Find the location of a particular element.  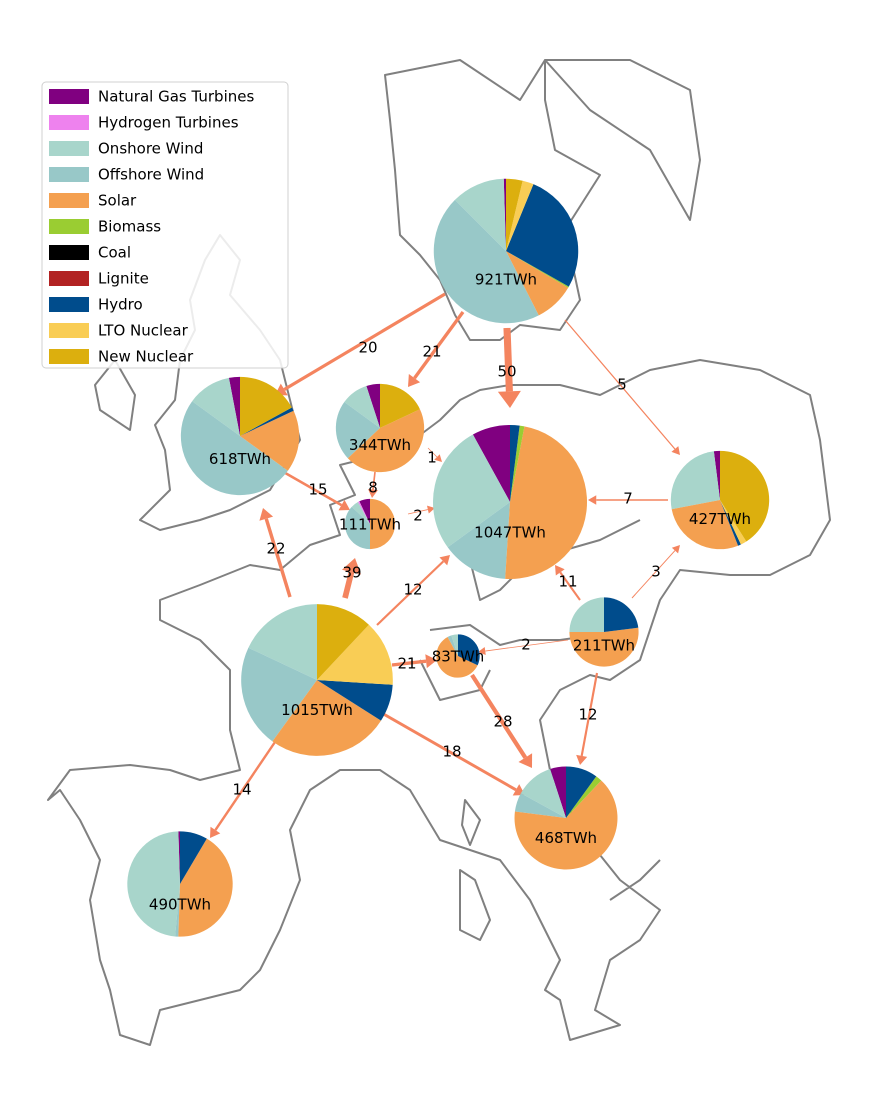

flow-label: 12 is located at coordinates (412, 590).